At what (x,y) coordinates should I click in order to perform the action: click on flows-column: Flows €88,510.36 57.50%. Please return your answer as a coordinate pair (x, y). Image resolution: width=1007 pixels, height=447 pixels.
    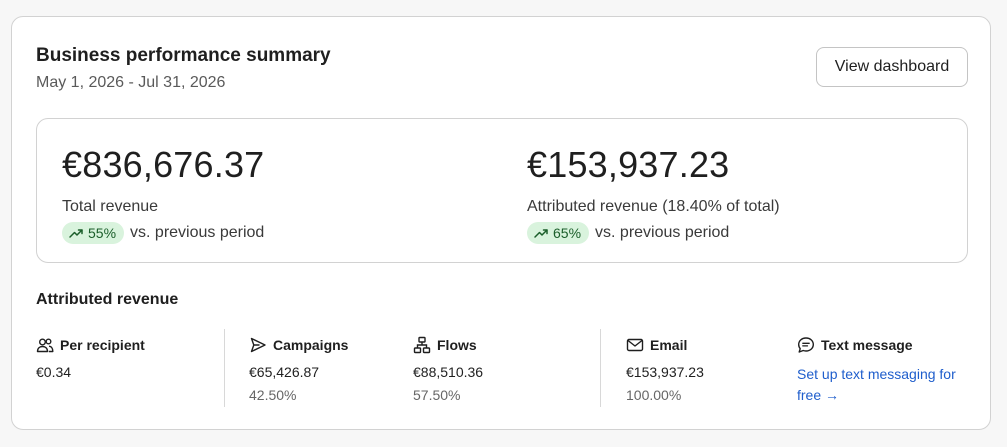
    Looking at the image, I should click on (448, 369).